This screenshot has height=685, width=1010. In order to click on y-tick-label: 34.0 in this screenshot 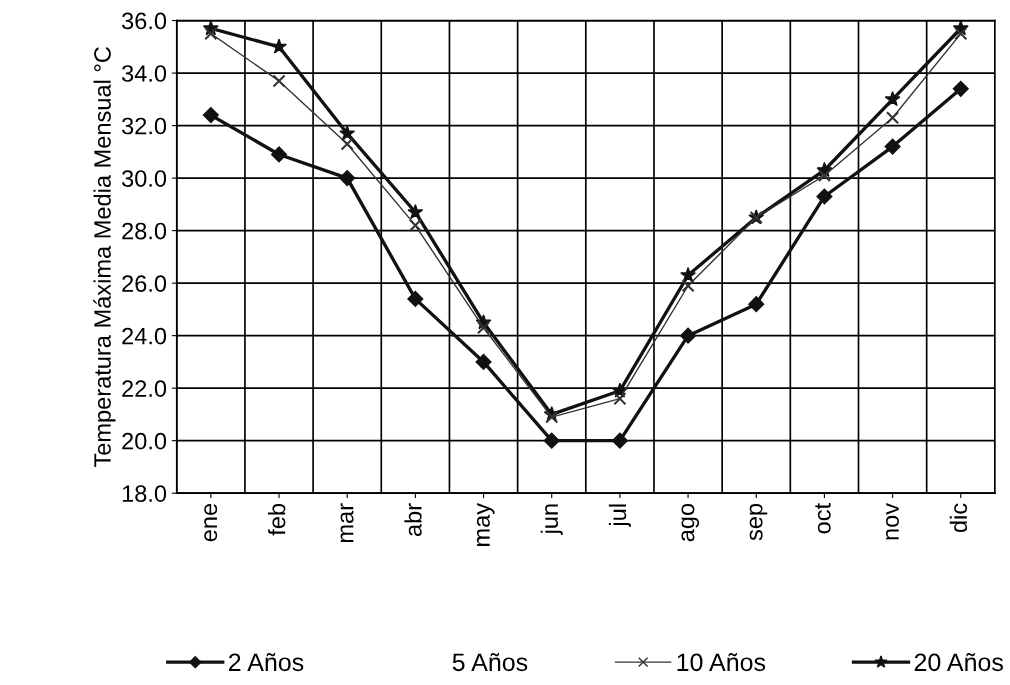, I will do `click(144, 73)`.